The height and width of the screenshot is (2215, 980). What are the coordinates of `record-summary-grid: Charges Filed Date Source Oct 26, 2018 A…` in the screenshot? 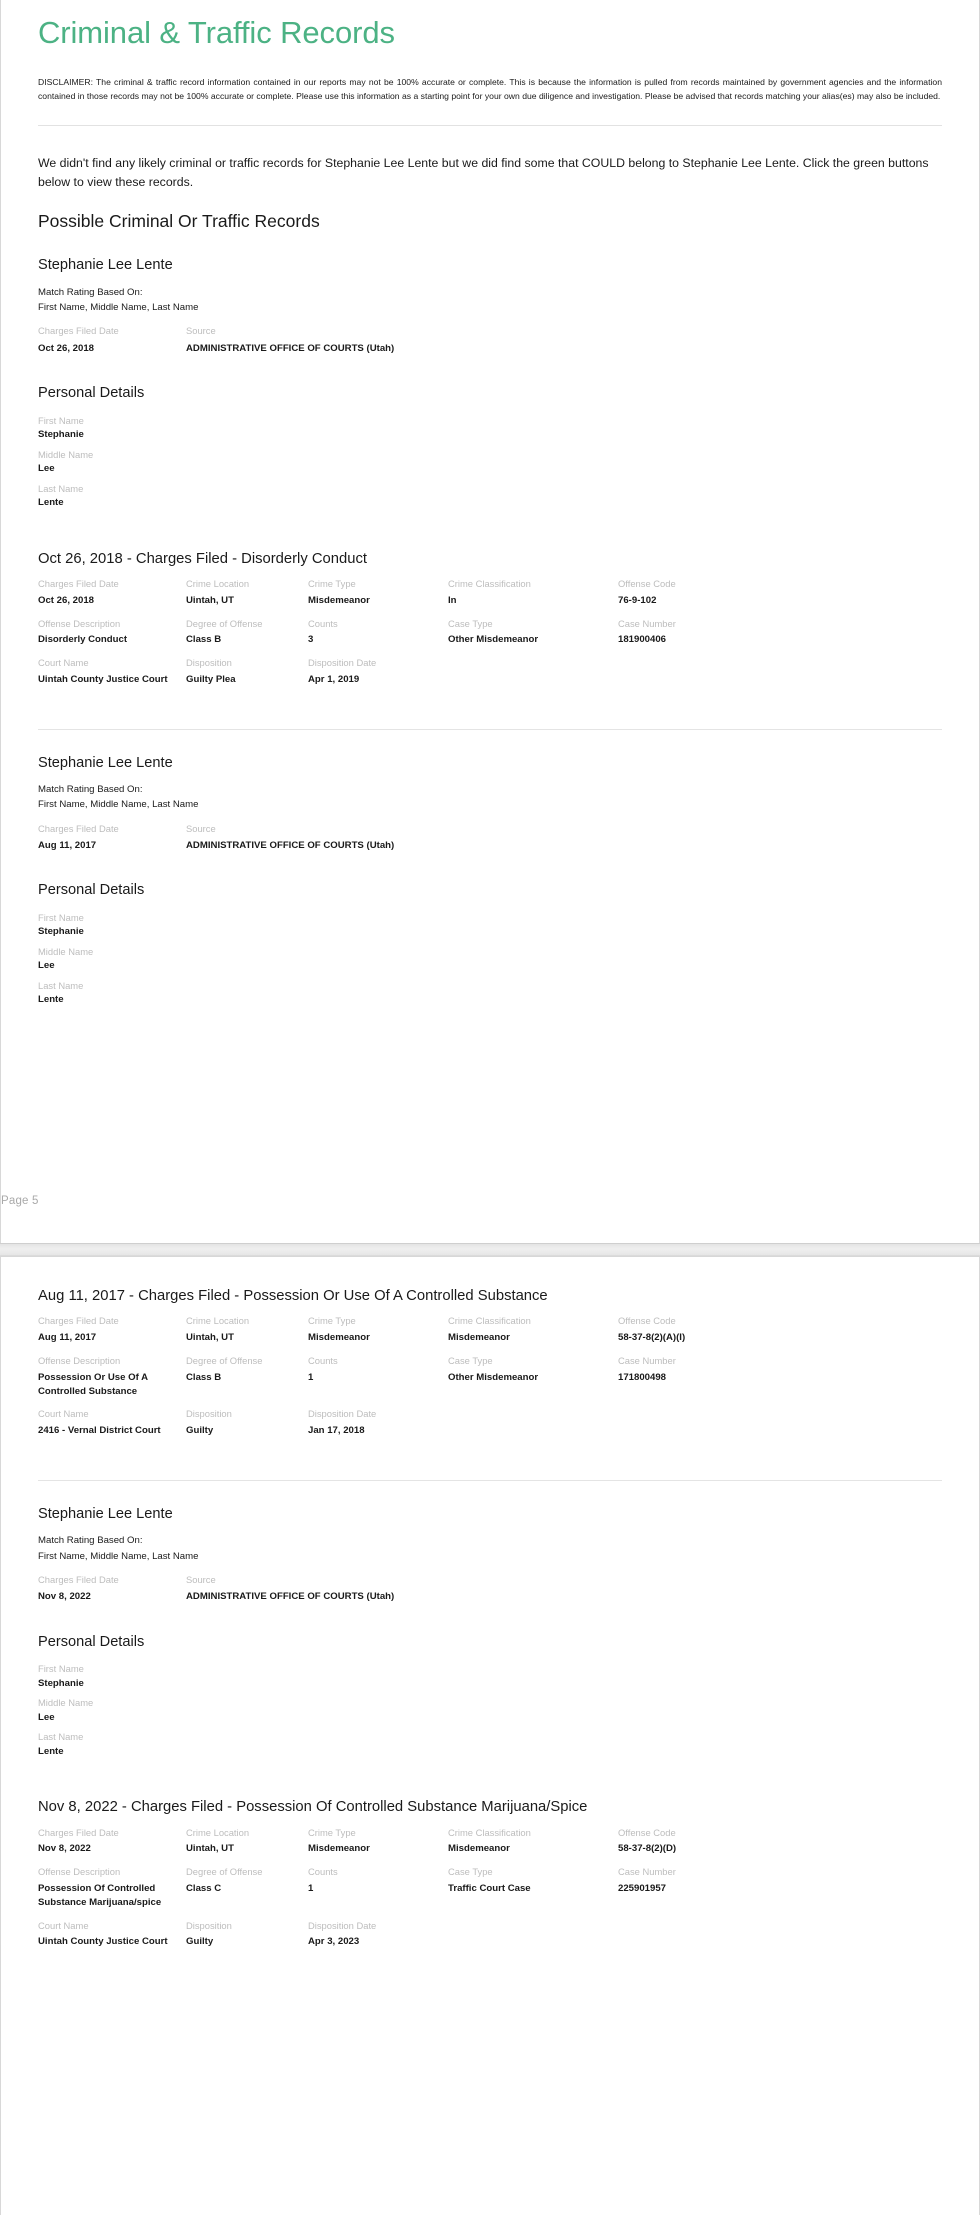 It's located at (248, 339).